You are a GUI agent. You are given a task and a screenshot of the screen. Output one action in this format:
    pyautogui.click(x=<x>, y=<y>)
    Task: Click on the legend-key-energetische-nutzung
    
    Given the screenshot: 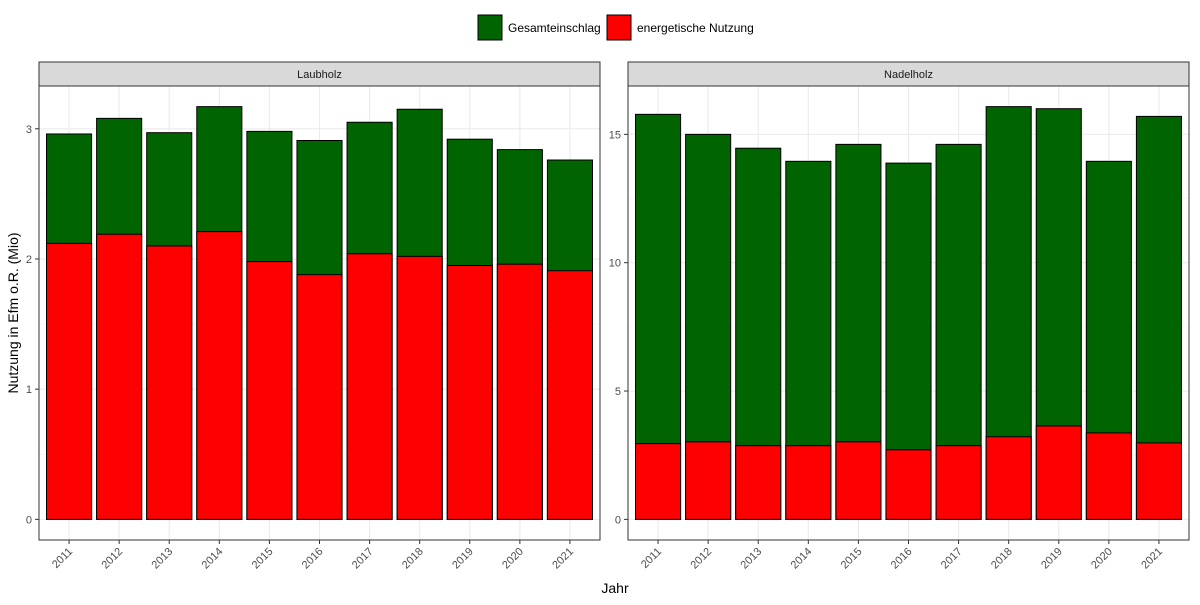 What is the action you would take?
    pyautogui.click(x=619, y=27)
    